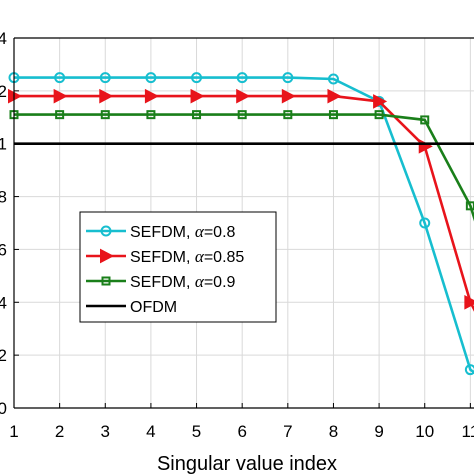 This screenshot has width=474, height=474. I want to click on x-tick-label: 1, so click(13, 431).